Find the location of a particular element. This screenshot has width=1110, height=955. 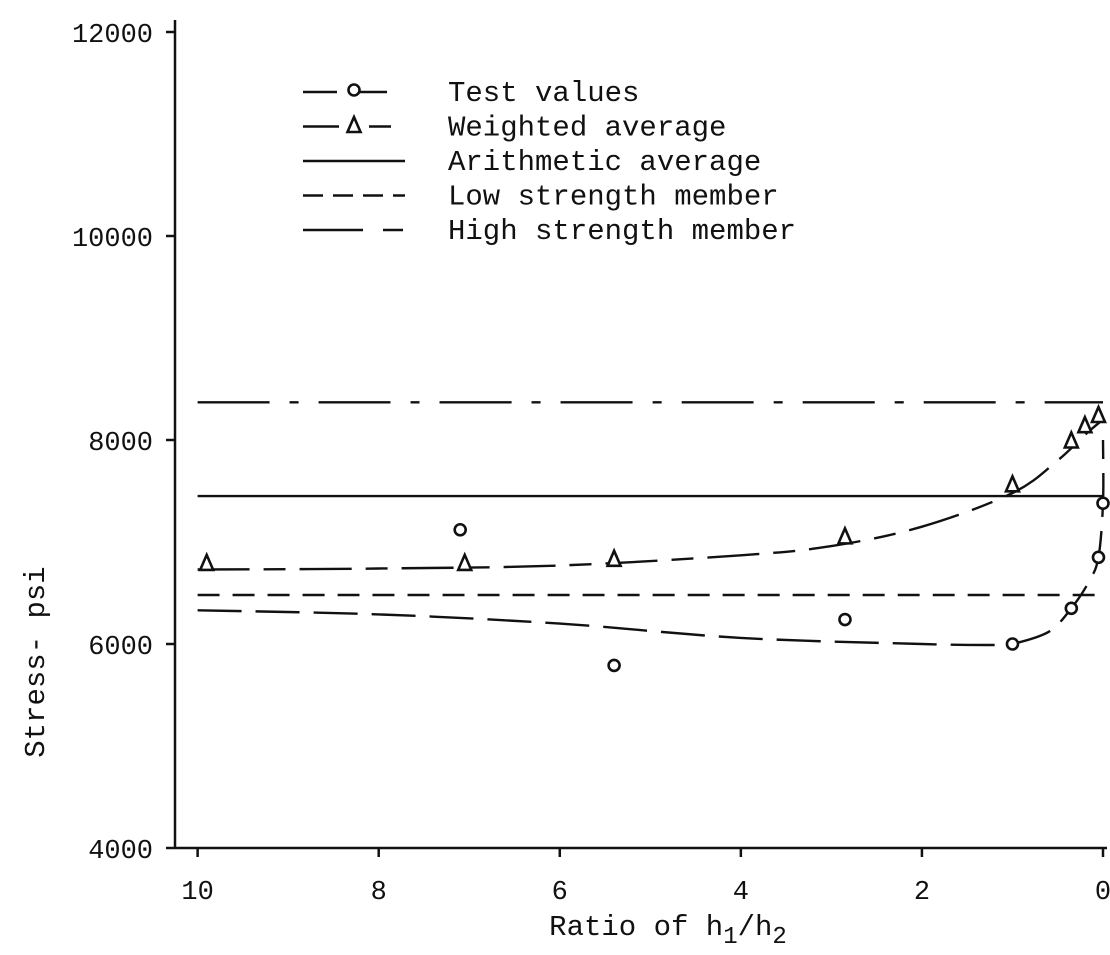

legend-item-test-values: Test values is located at coordinates (471, 93).